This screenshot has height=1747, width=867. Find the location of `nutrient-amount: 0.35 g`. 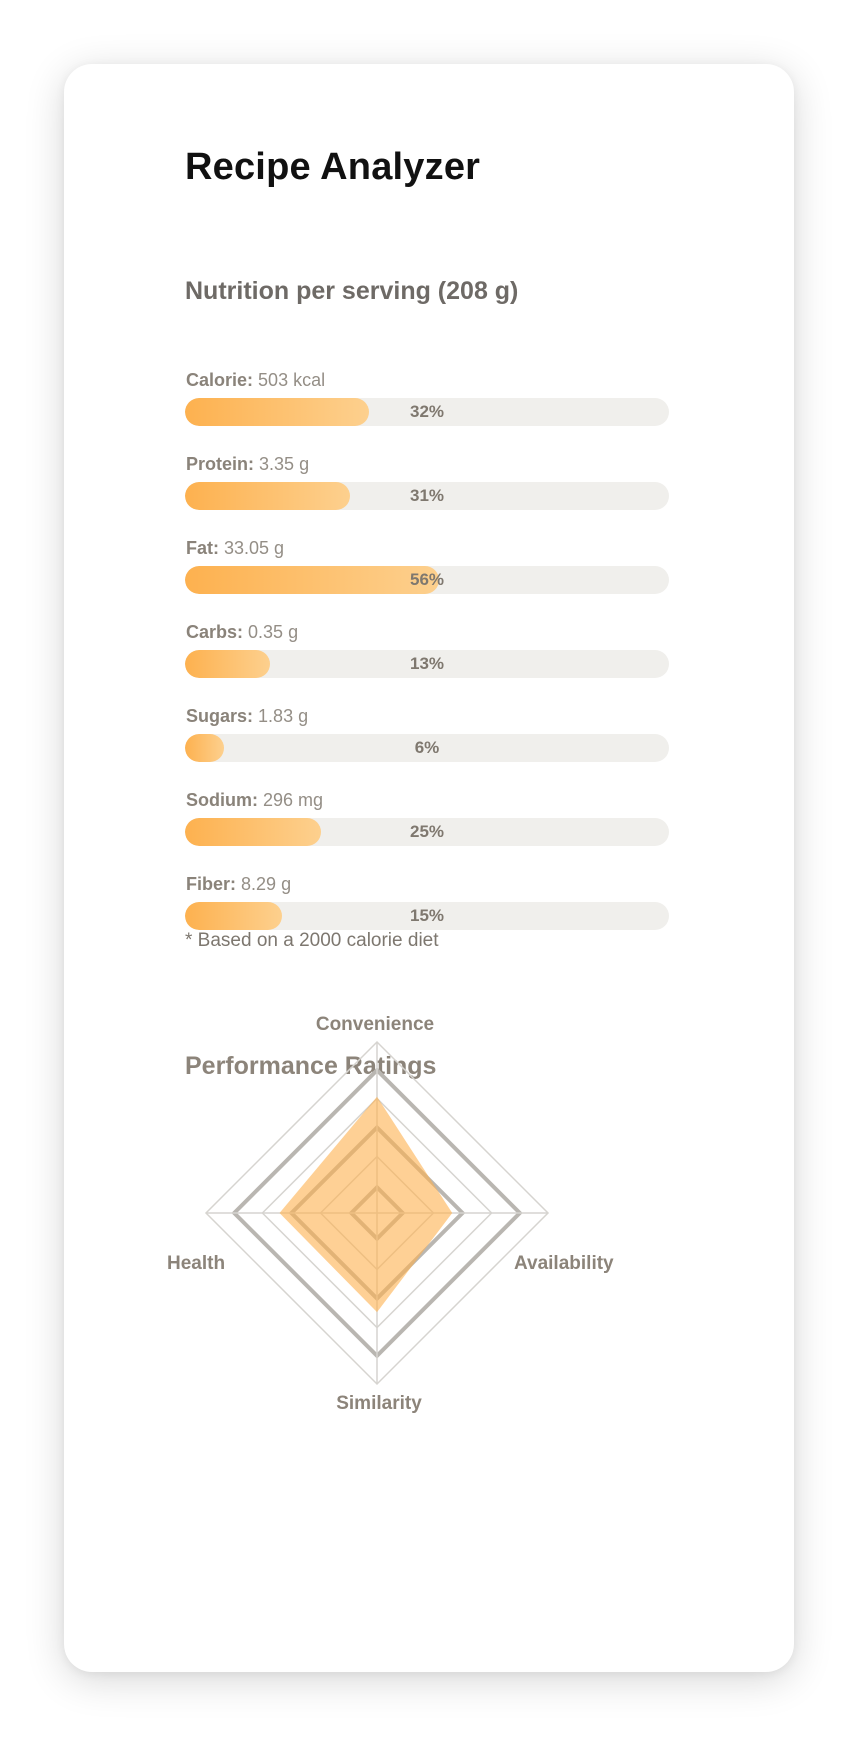

nutrient-amount: 0.35 g is located at coordinates (273, 632).